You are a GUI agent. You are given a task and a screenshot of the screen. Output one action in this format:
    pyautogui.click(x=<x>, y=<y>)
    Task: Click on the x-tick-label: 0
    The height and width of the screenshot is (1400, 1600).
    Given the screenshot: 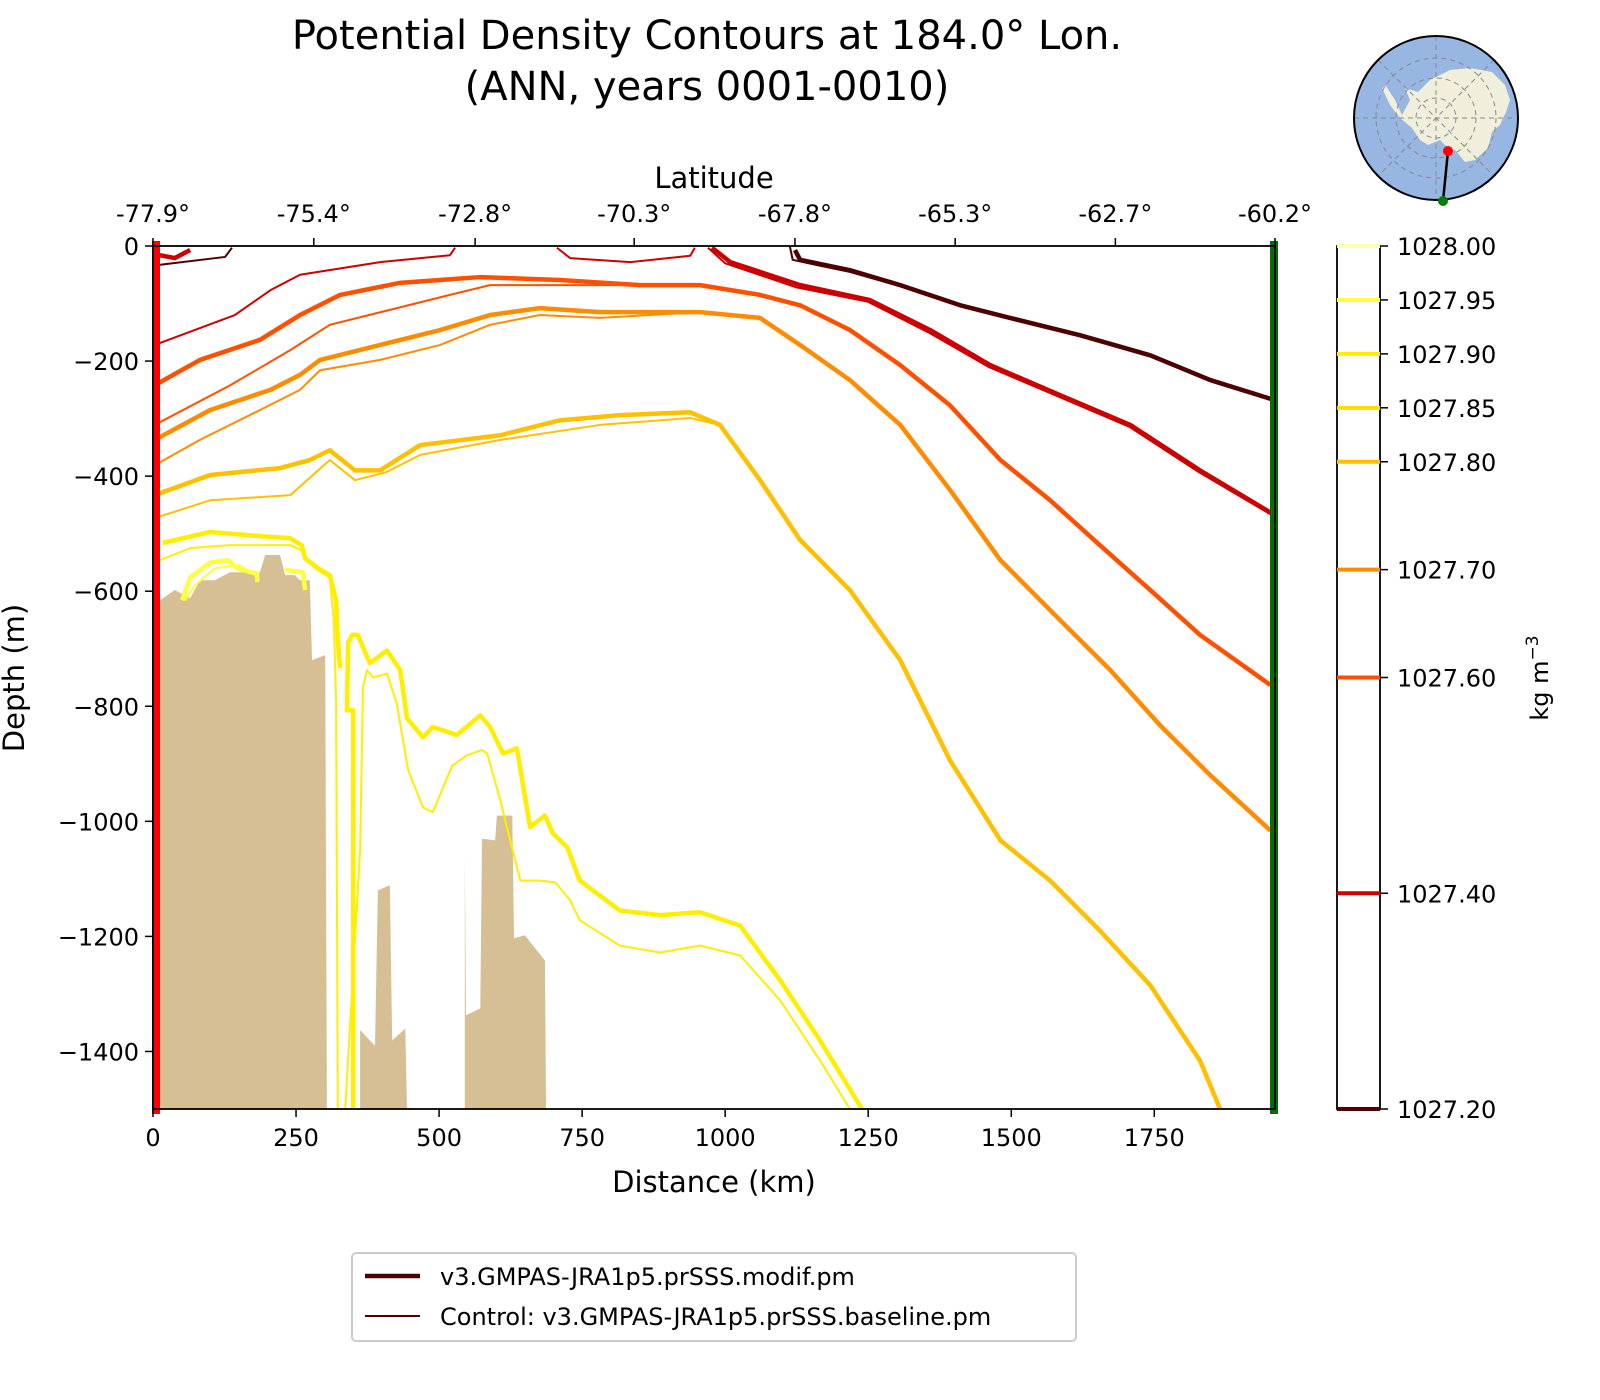 What is the action you would take?
    pyautogui.click(x=152, y=1138)
    